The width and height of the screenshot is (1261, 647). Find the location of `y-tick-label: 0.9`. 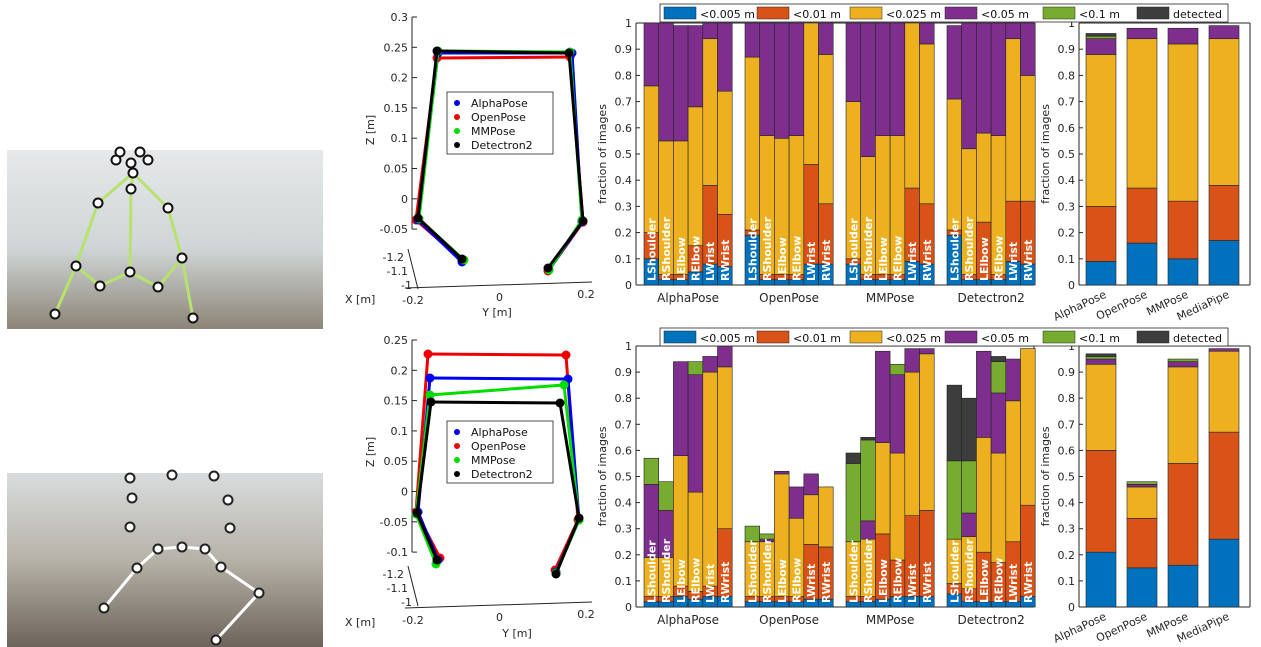

y-tick-label: 0.9 is located at coordinates (1067, 372).